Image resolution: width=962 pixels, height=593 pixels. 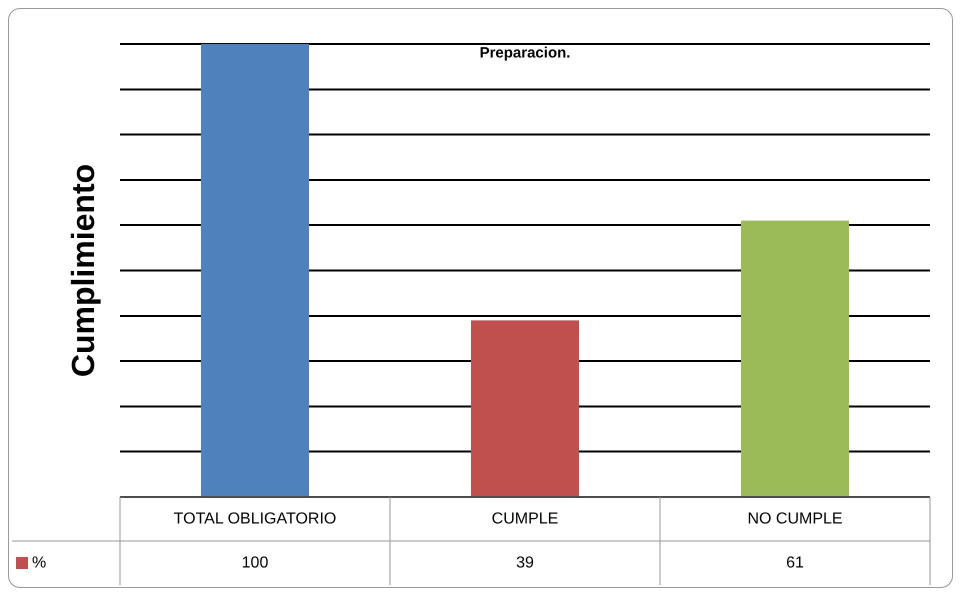 What do you see at coordinates (255, 563) in the screenshot?
I see `data-label: 100` at bounding box center [255, 563].